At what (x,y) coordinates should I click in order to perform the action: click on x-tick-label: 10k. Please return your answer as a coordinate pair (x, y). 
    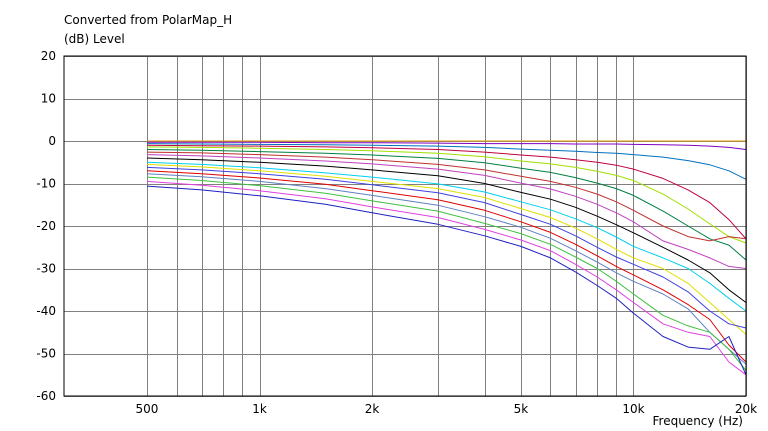
    Looking at the image, I should click on (633, 409).